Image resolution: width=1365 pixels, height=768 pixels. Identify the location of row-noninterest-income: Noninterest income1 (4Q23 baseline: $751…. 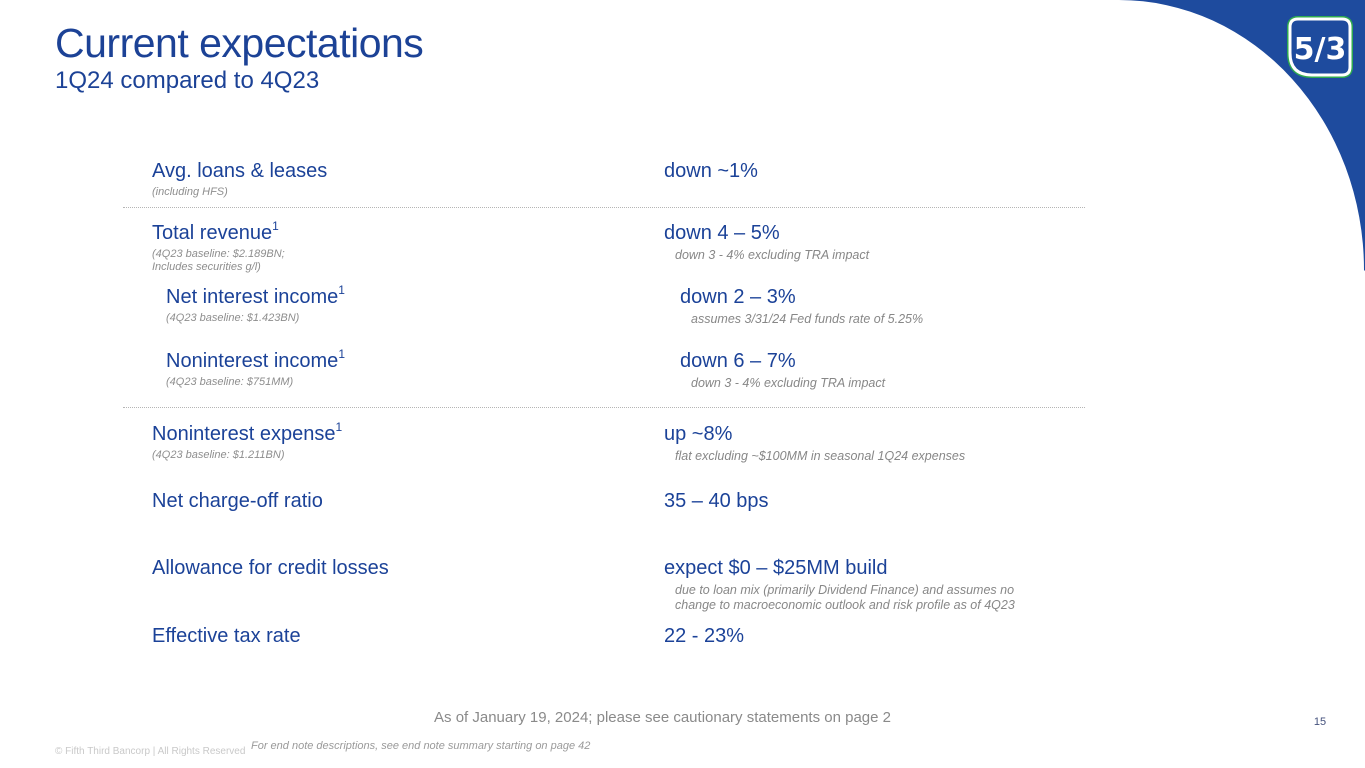
(656, 369).